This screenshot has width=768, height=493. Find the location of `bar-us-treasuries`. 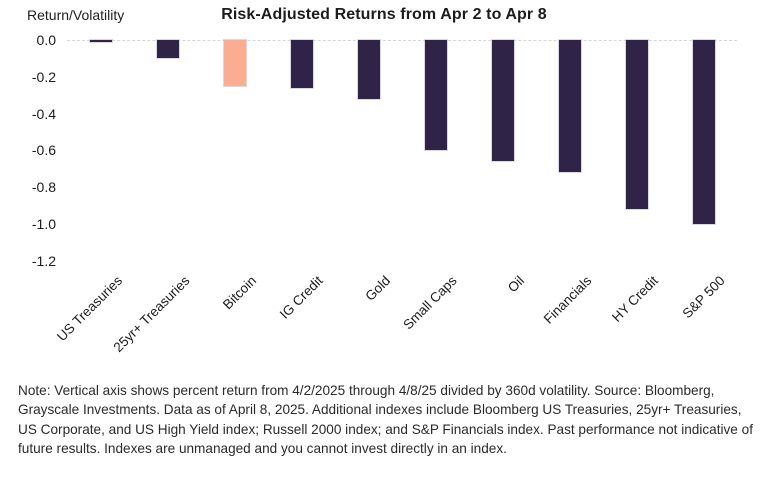

bar-us-treasuries is located at coordinates (100, 41).